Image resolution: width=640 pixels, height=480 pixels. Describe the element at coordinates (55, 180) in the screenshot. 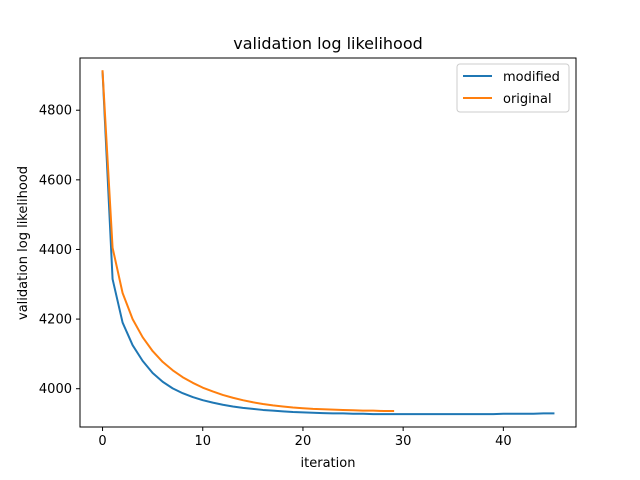

I see `y-tick-label: 4600` at that location.